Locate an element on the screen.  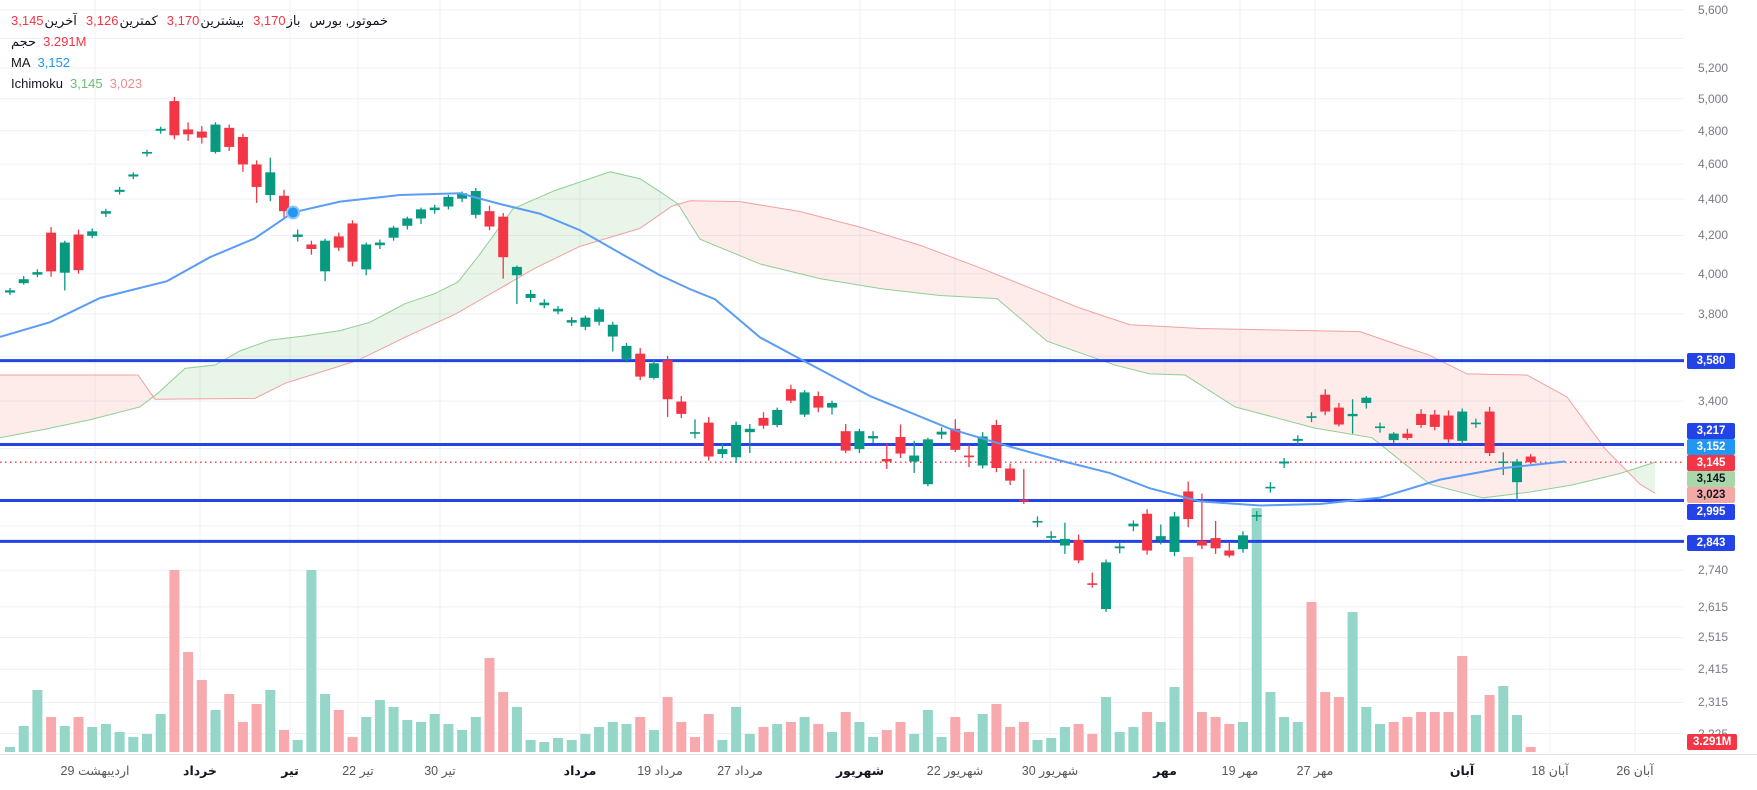
volume-label: حجم is located at coordinates (24, 41).